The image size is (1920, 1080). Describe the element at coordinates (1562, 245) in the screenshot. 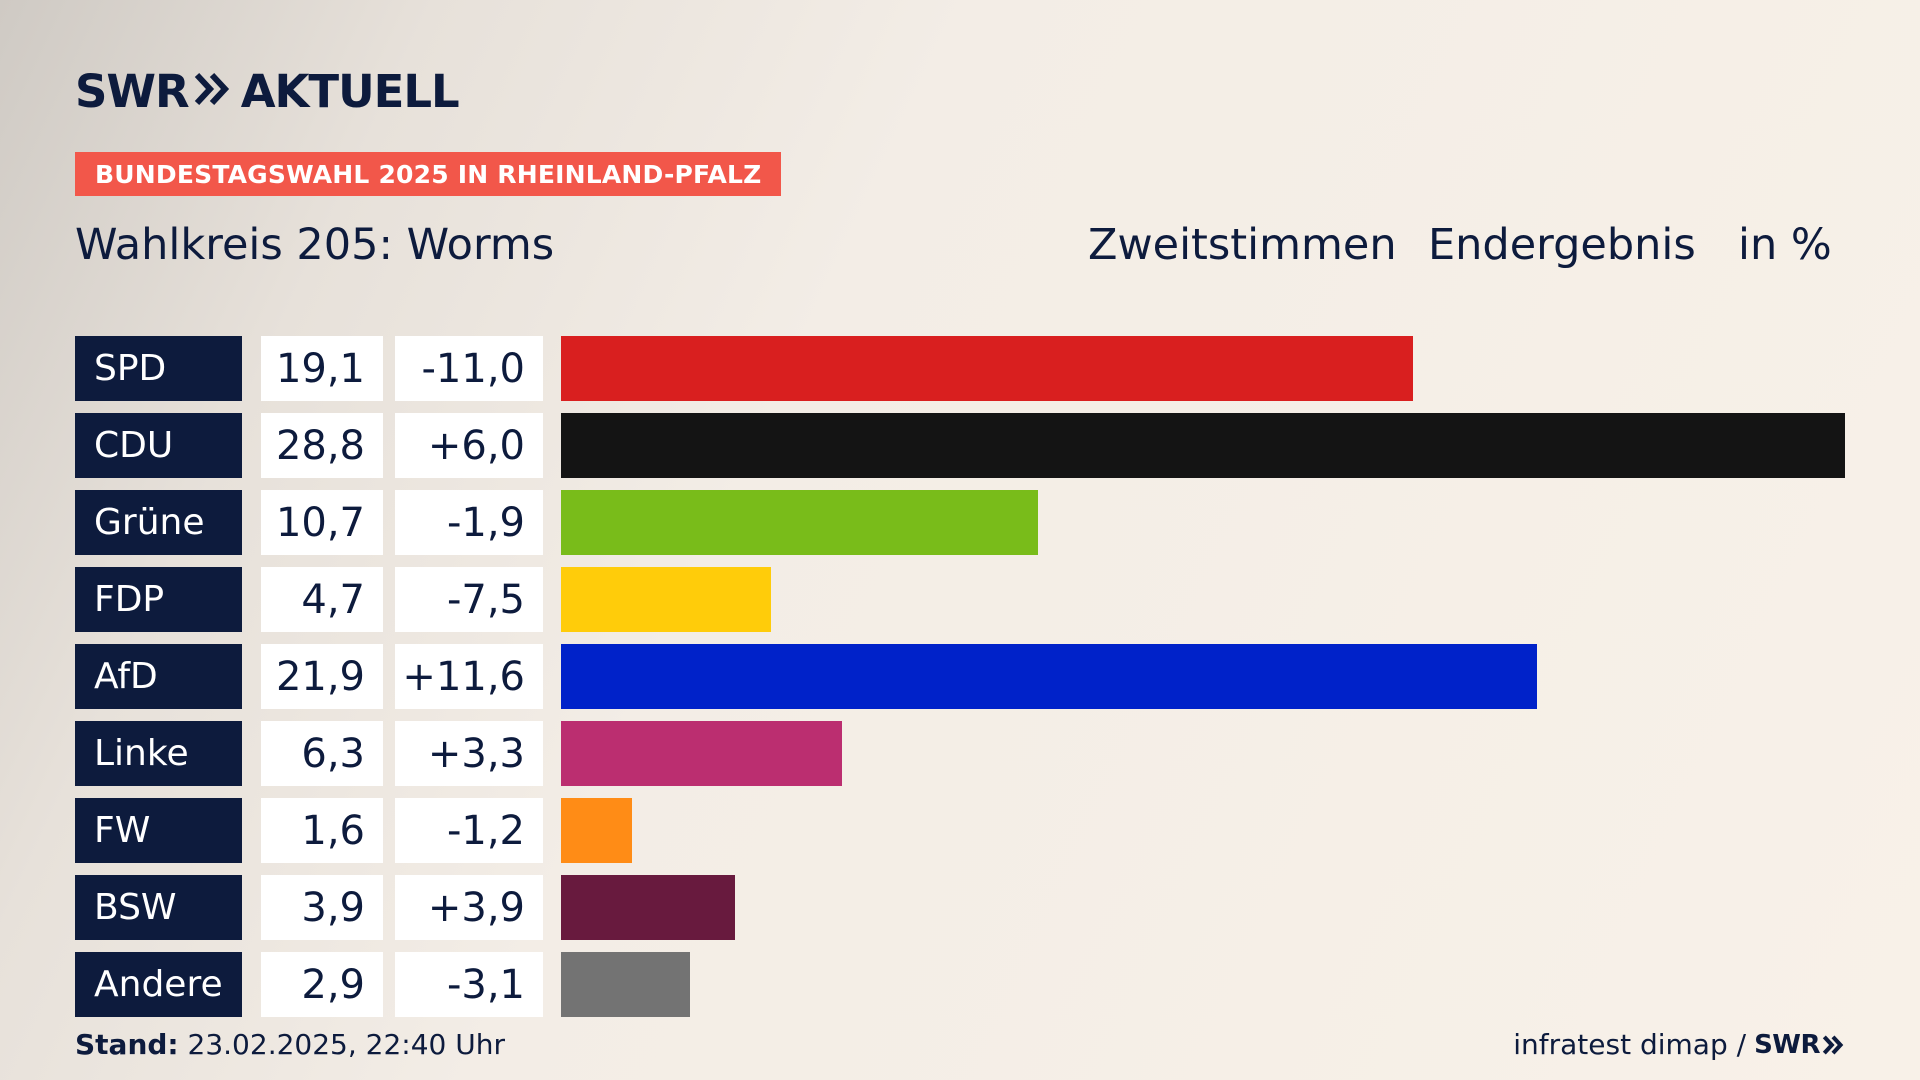

I see `column-header-result: Endergebnis` at that location.